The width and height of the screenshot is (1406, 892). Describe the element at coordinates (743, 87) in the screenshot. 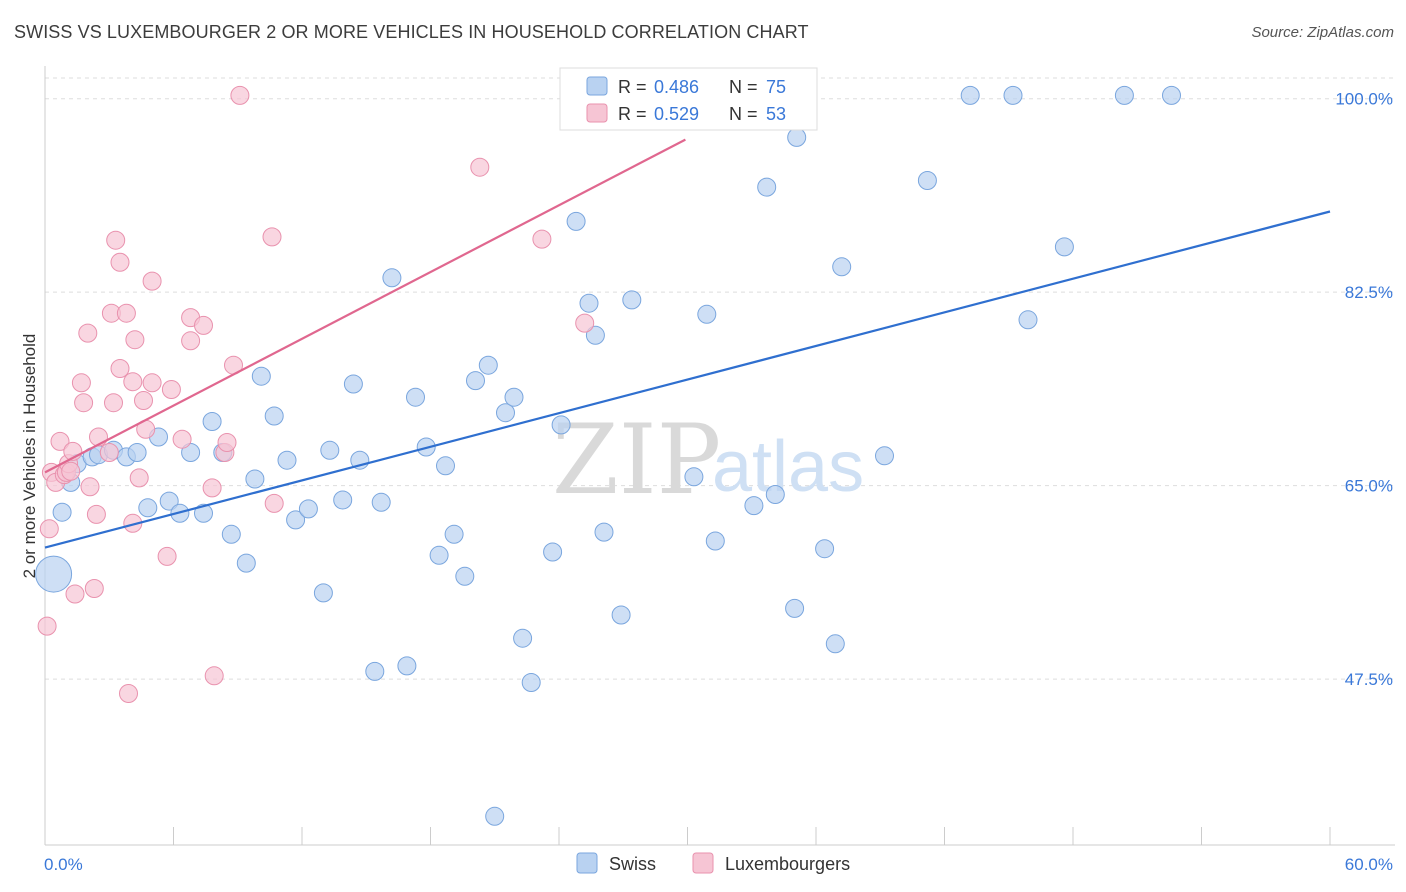

I see `swiss-n-label: N =` at that location.